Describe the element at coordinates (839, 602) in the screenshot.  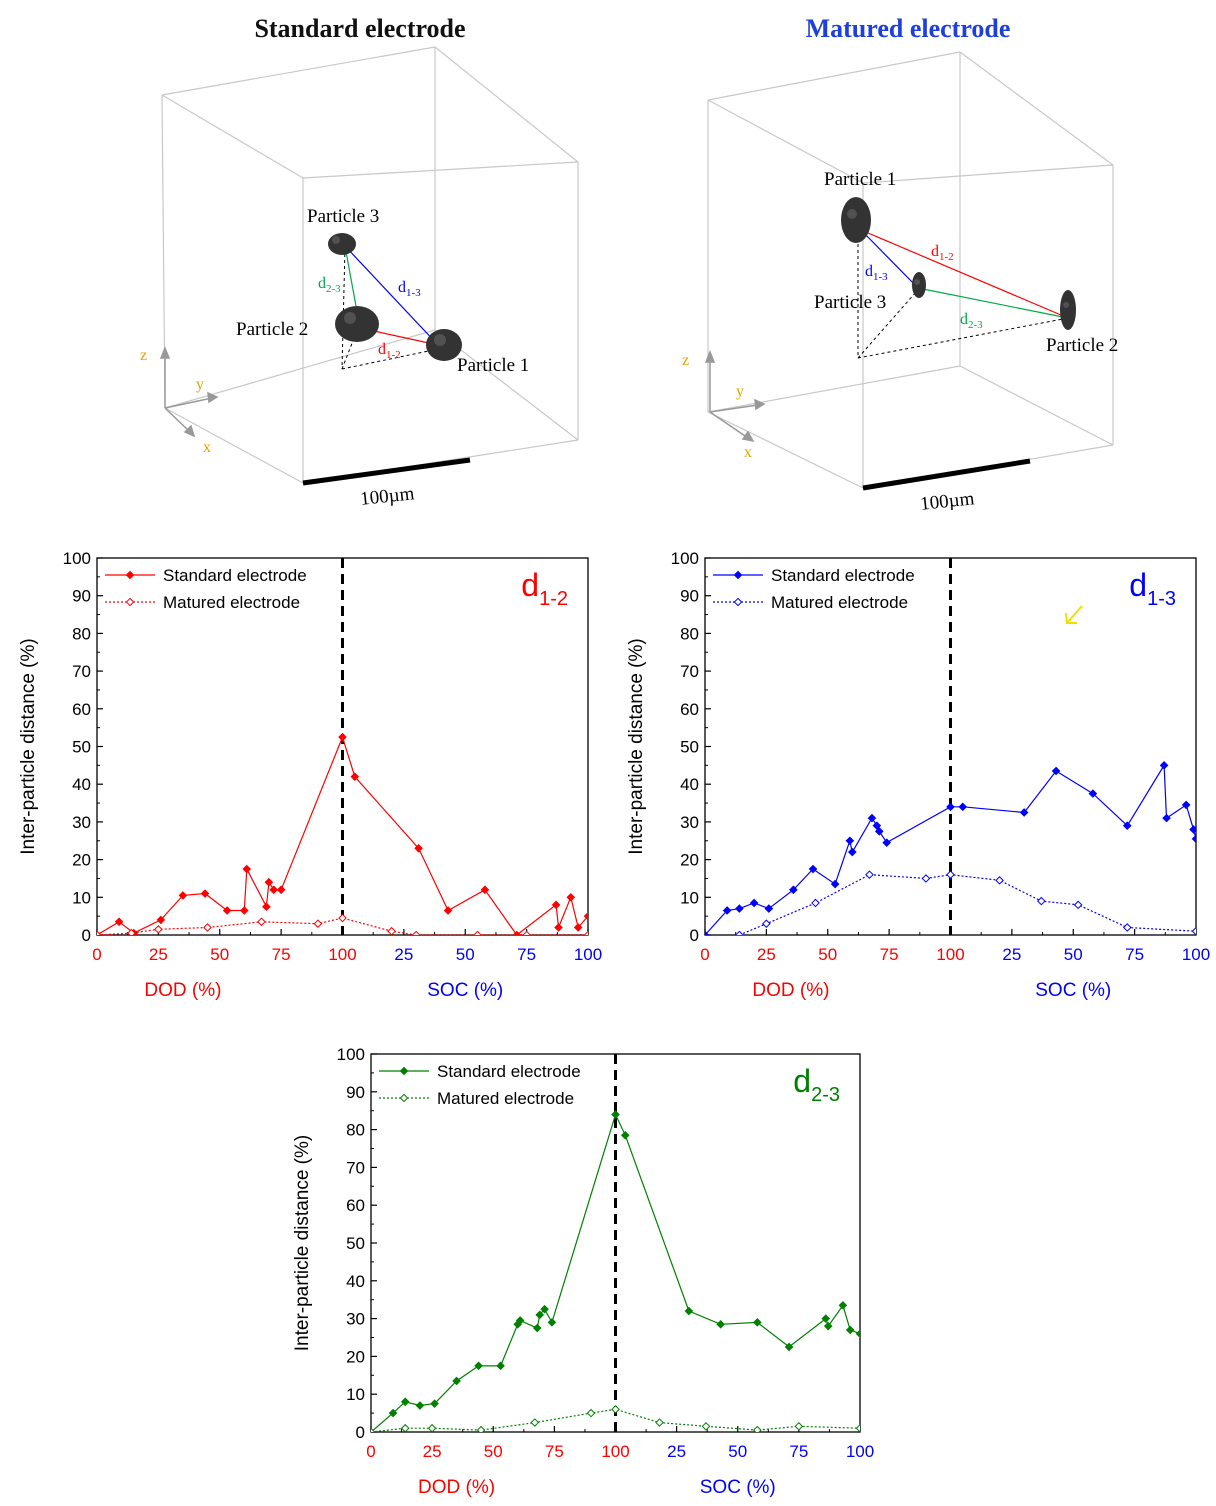
I see `legend-label: Matured electrode` at that location.